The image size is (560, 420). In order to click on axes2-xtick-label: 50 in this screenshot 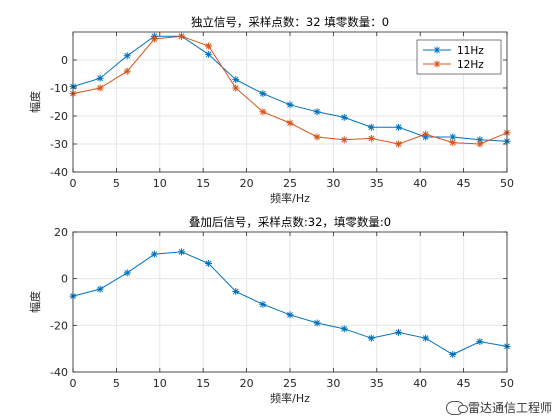, I will do `click(507, 383)`.